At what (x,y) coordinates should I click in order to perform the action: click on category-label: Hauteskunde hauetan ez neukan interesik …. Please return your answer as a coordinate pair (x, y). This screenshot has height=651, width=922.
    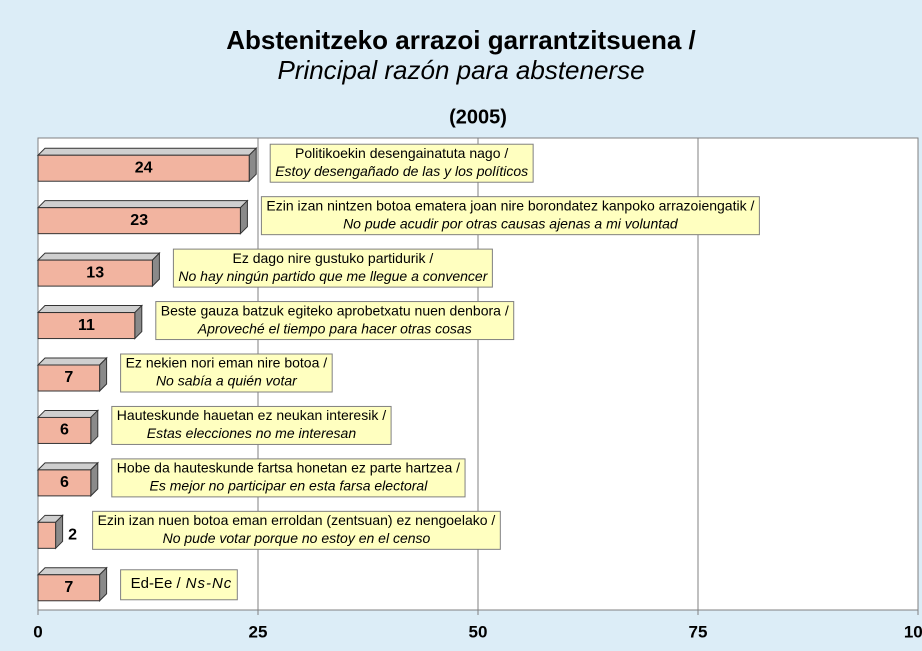
    Looking at the image, I should click on (251, 425).